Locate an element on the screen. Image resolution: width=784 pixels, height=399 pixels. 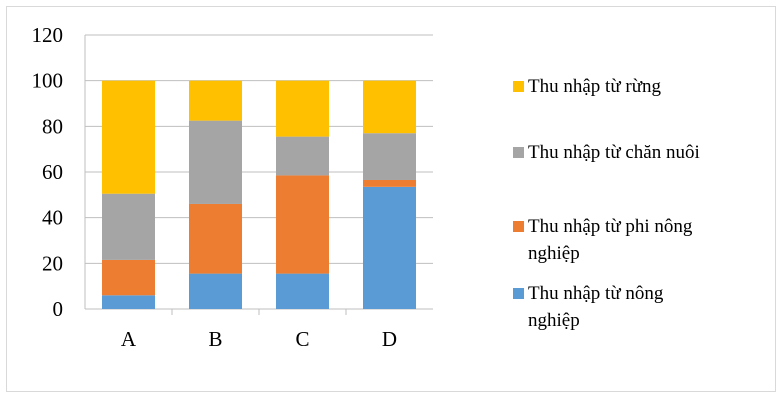
x-tick-label: A is located at coordinates (129, 339).